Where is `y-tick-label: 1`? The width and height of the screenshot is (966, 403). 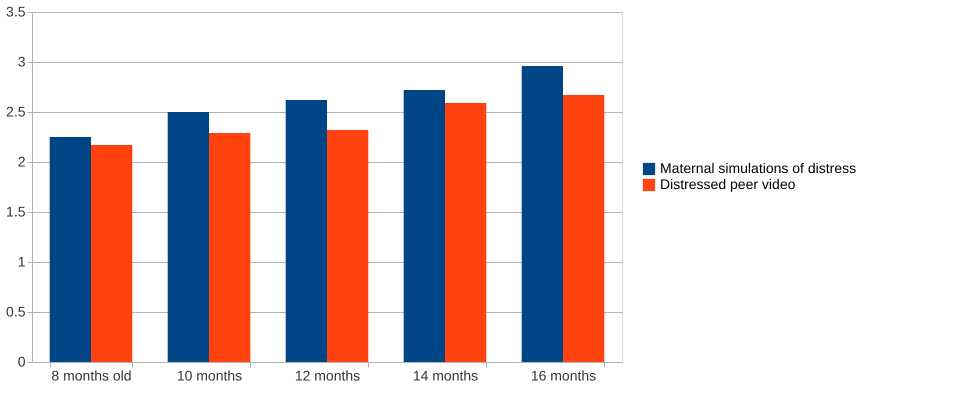 y-tick-label: 1 is located at coordinates (22, 262).